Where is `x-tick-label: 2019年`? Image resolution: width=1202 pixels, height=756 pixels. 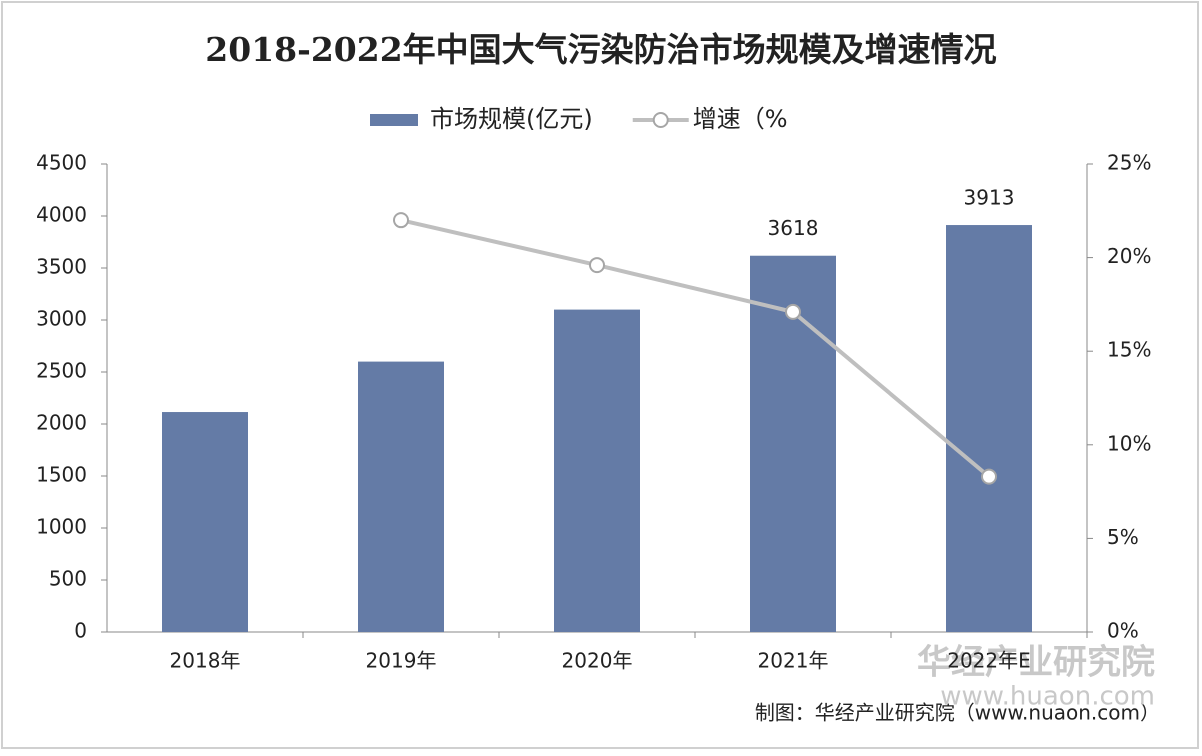 x-tick-label: 2019年 is located at coordinates (401, 661).